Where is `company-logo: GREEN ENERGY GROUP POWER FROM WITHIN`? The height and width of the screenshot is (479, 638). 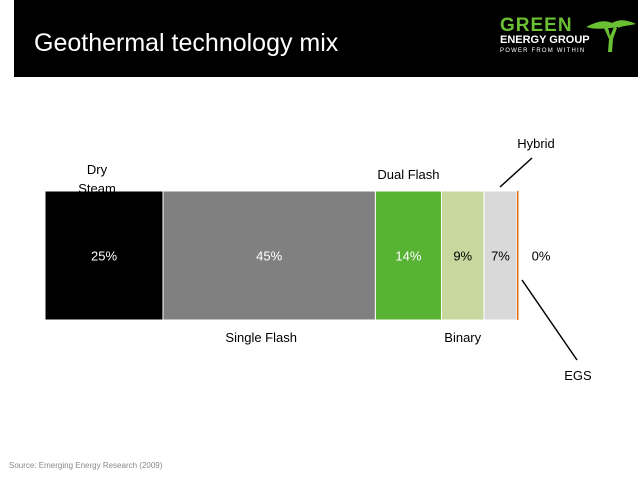 company-logo: GREEN ENERGY GROUP POWER FROM WITHIN is located at coordinates (562, 39).